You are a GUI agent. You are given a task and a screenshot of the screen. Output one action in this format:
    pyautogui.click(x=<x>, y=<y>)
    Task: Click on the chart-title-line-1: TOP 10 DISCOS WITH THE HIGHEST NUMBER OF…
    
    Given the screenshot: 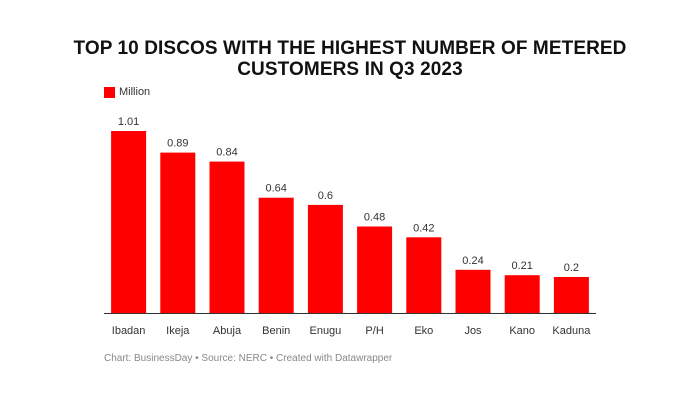 What is the action you would take?
    pyautogui.click(x=350, y=48)
    